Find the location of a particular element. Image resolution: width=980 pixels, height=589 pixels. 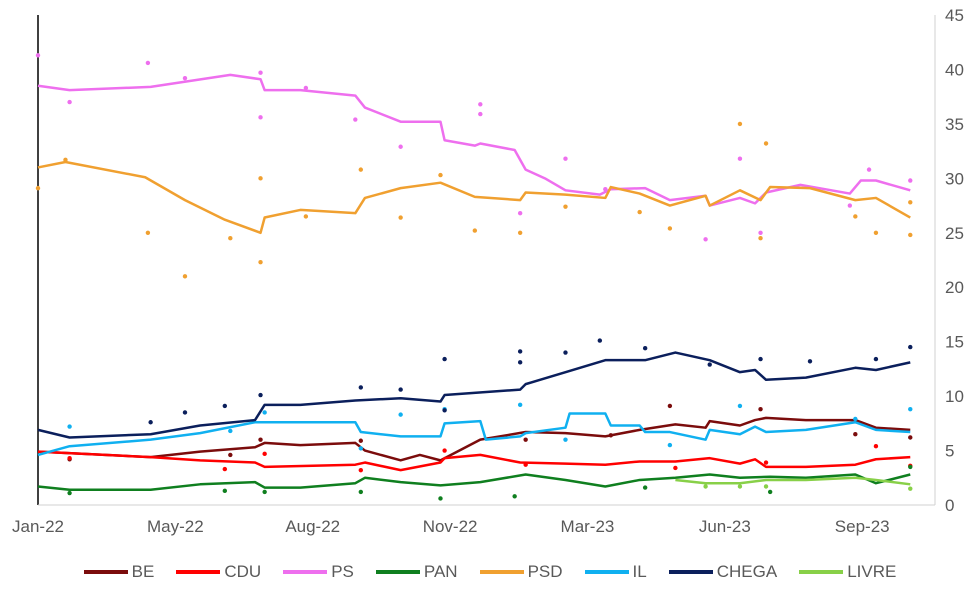

legend-item-ps: PS is located at coordinates (318, 572).